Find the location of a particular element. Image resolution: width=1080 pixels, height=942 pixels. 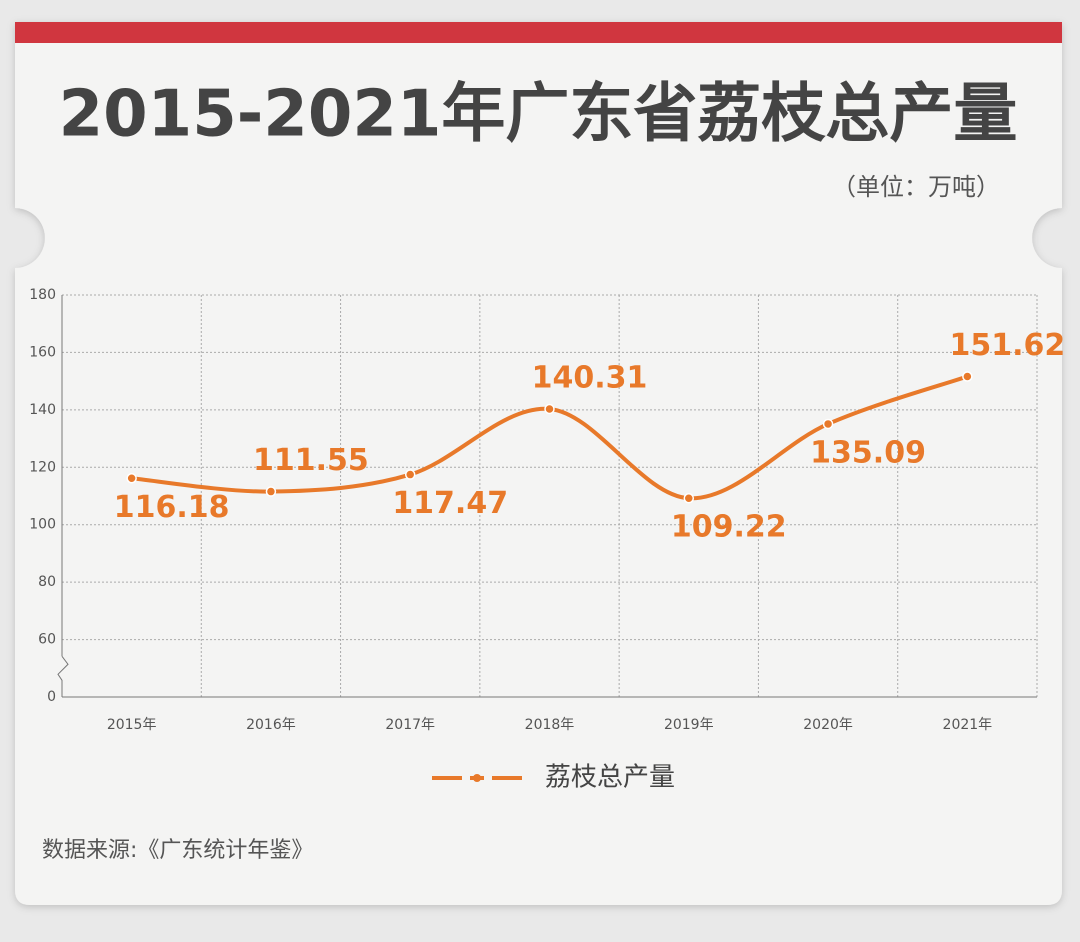

data-label: 117.47 is located at coordinates (450, 503).